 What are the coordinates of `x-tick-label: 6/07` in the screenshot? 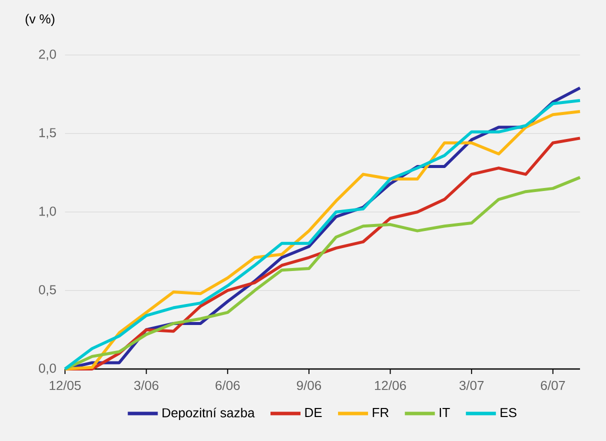 It's located at (552, 385).